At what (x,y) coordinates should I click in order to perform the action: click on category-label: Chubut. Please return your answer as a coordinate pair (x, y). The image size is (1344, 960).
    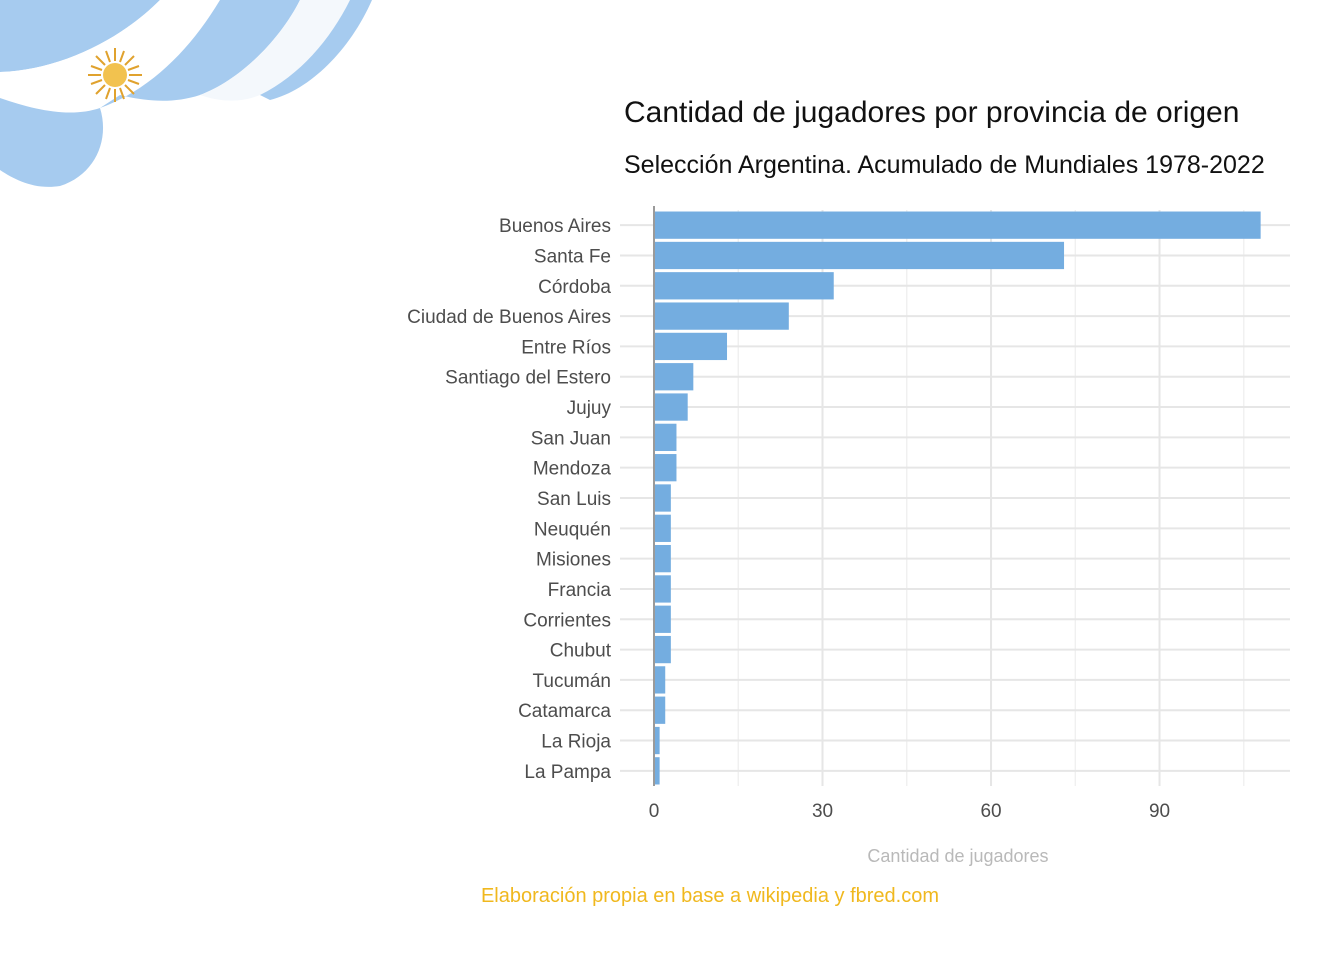
    Looking at the image, I should click on (581, 651).